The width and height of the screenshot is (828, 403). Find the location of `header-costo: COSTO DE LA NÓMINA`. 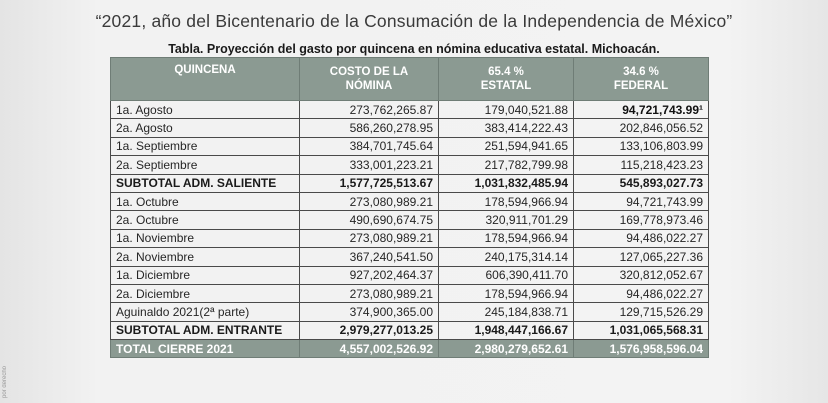

header-costo: COSTO DE LA NÓMINA is located at coordinates (369, 79).